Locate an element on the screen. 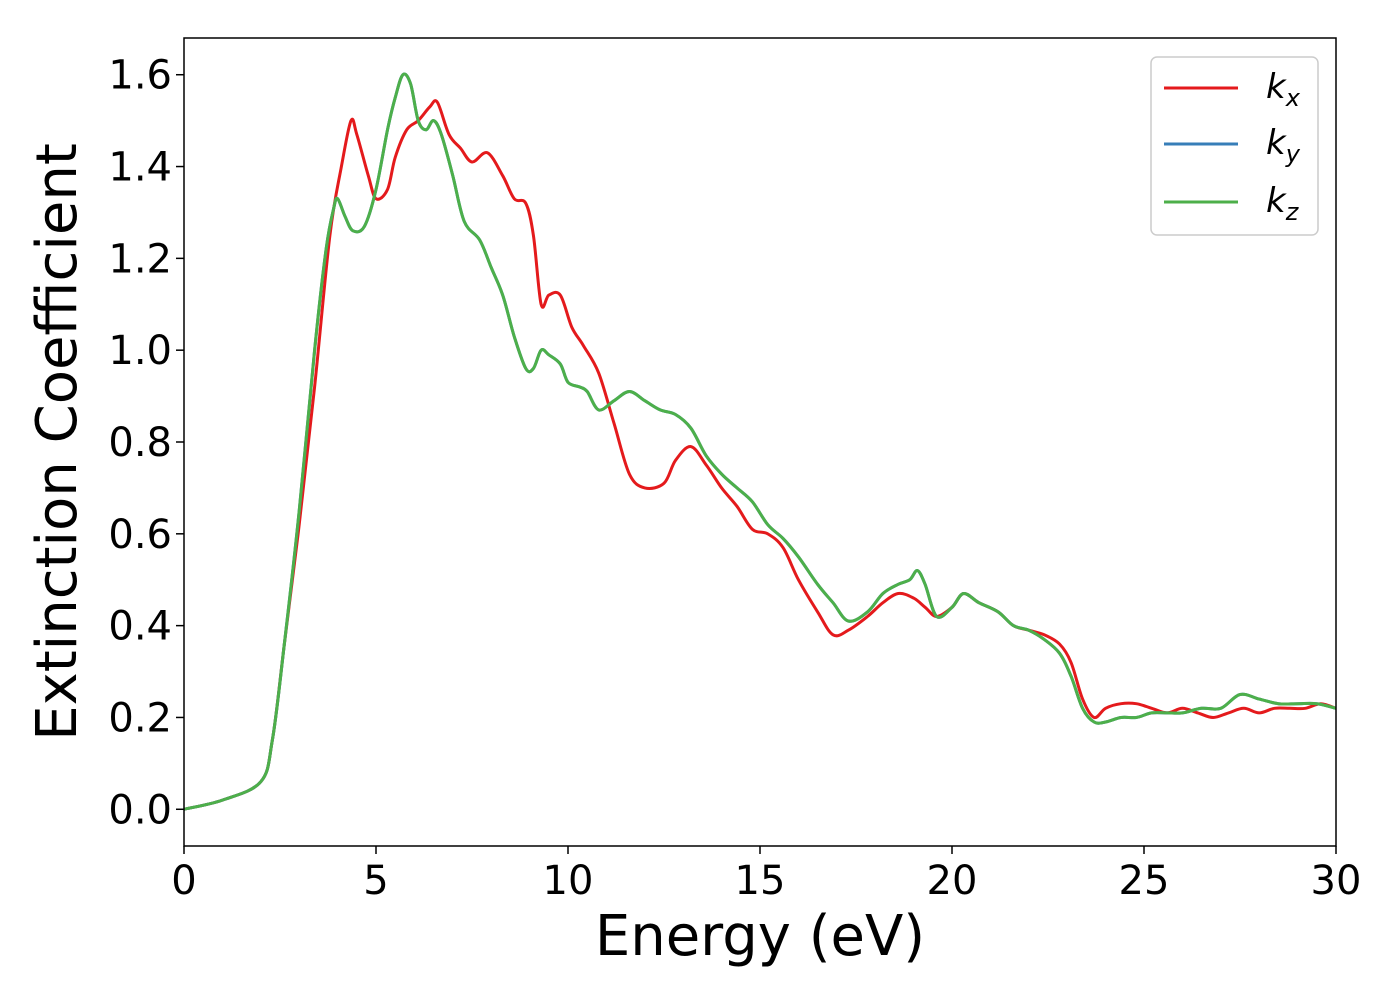 The width and height of the screenshot is (1400, 1000). x-axis-ticks: 0 5 10 15 20 25 30 is located at coordinates (766, 875).